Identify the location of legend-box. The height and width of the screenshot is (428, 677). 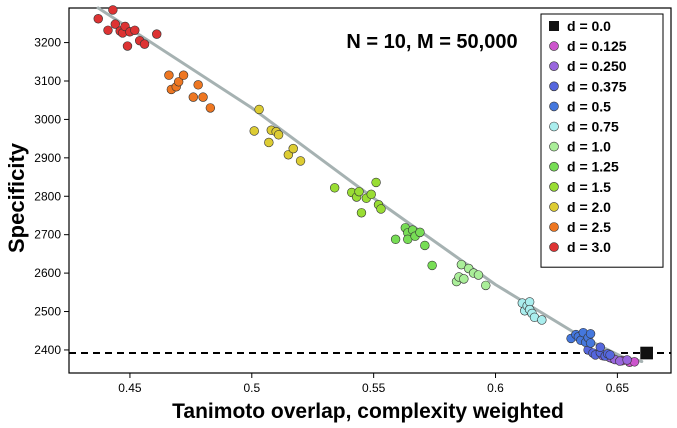
(602, 140).